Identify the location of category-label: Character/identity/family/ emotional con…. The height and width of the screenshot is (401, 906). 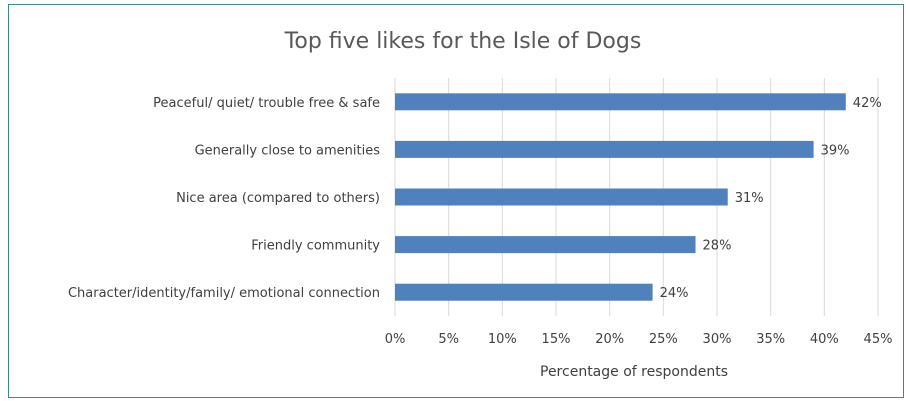
(224, 293).